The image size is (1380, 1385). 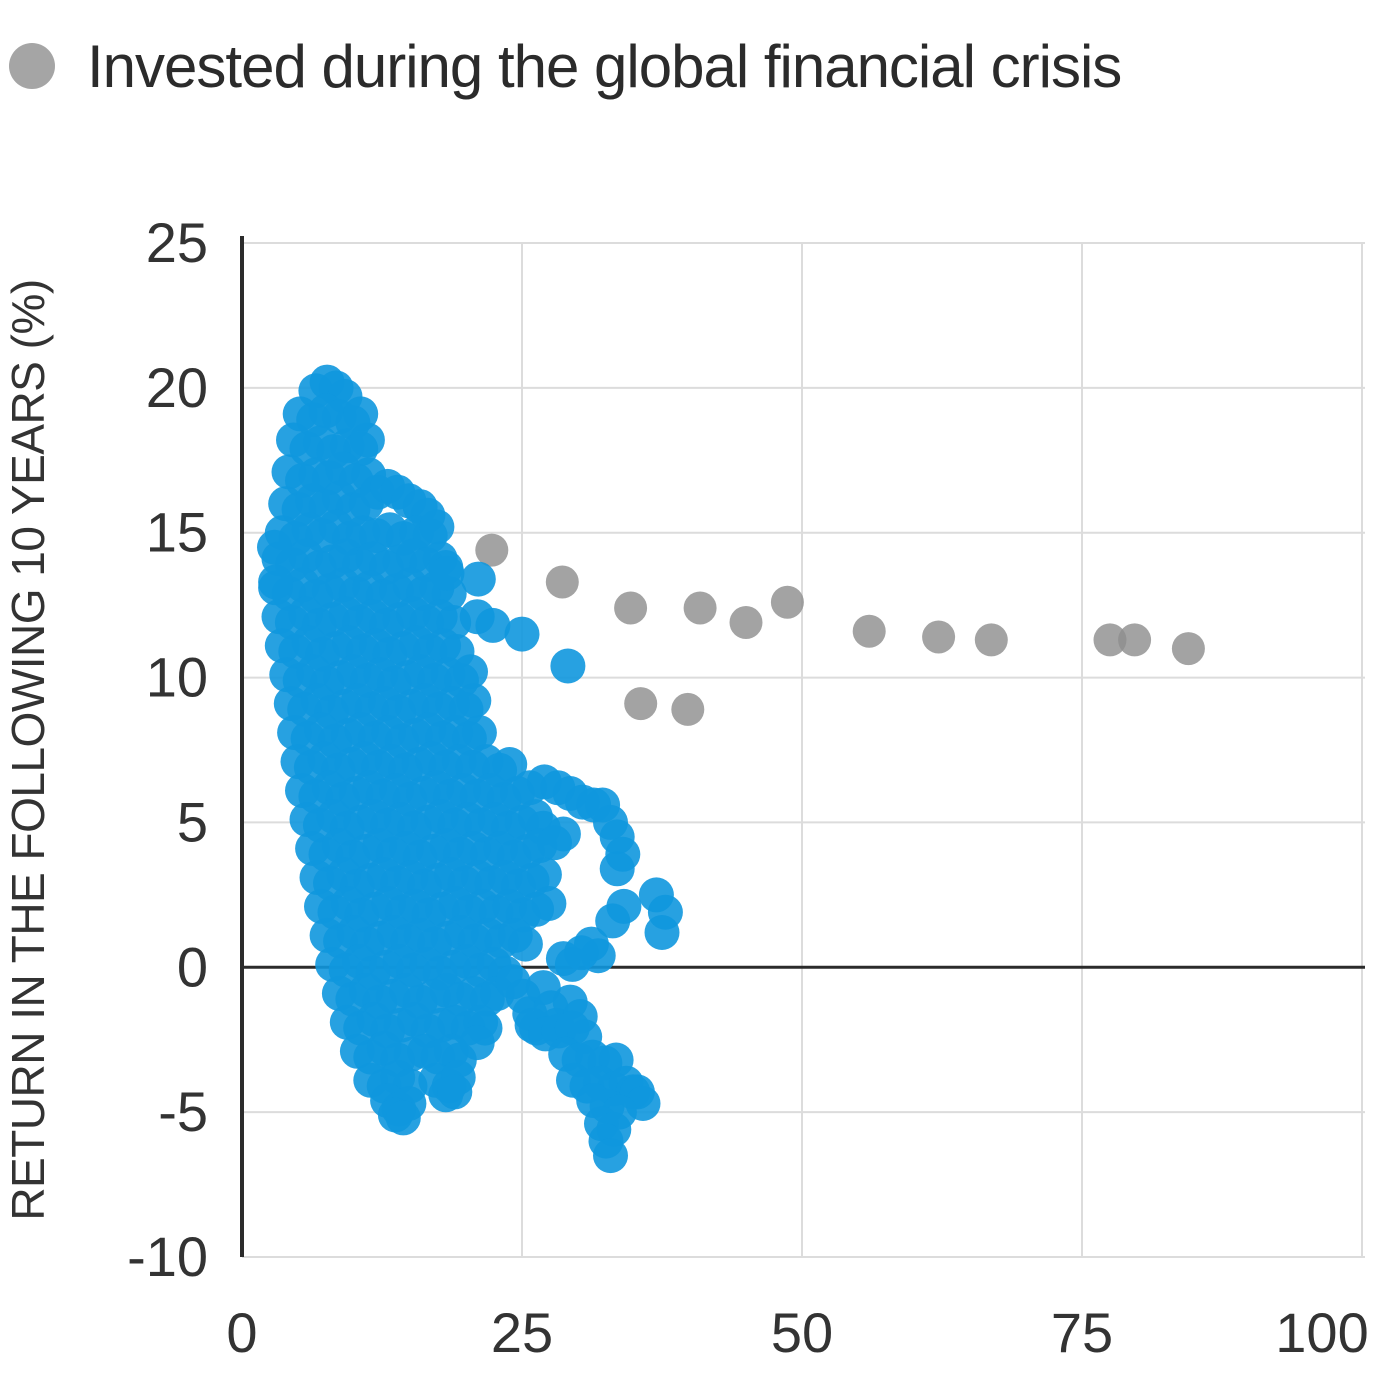 What do you see at coordinates (241, 1332) in the screenshot?
I see `x-tick-label-0: 0` at bounding box center [241, 1332].